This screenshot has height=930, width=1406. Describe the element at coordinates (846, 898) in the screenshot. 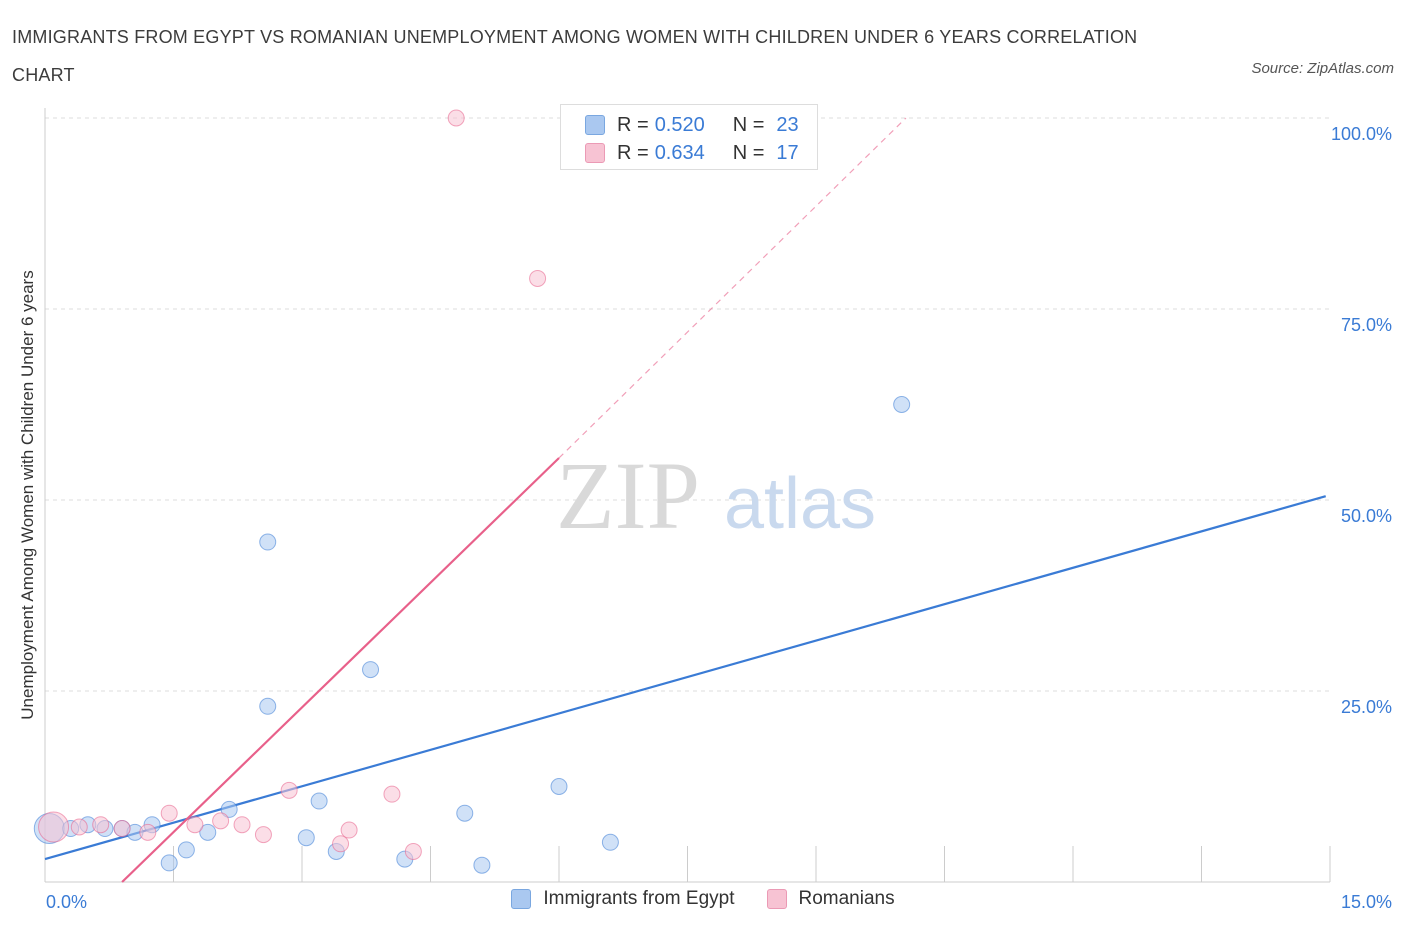

I see `legend-label-romanians: Romanians` at that location.